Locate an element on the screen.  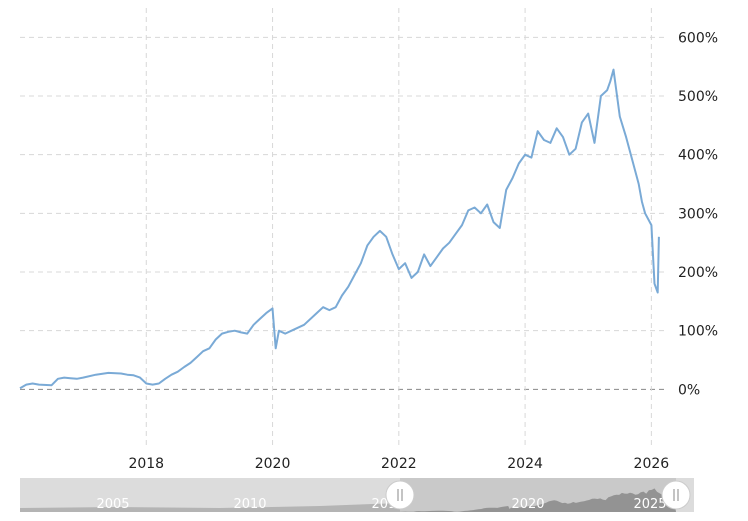
navigator-label: 2010 is located at coordinates (249, 504).